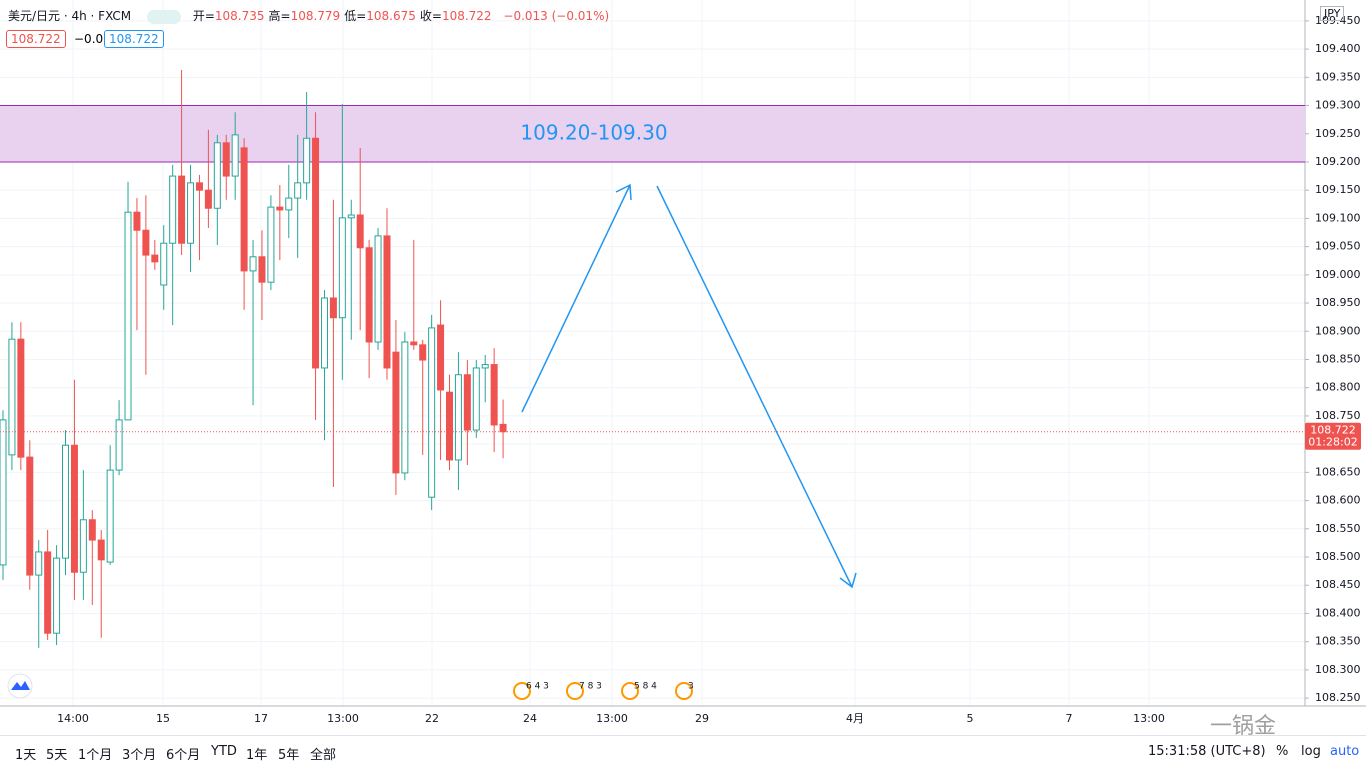 This screenshot has height=768, width=1366. I want to click on range-button: 3个月, so click(139, 755).